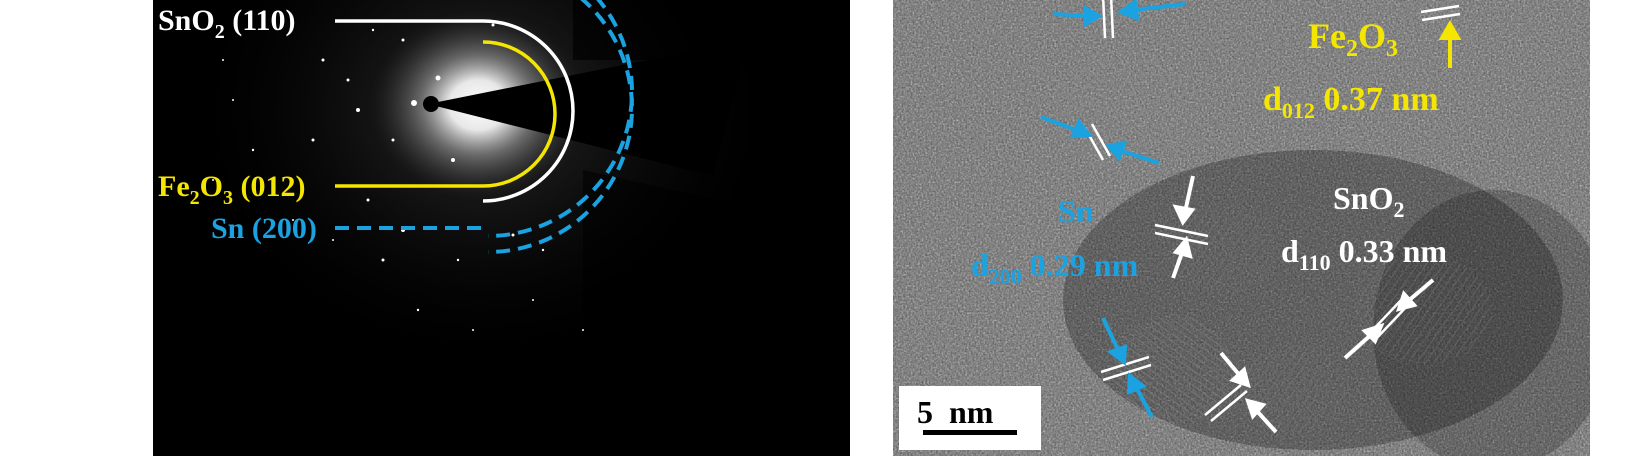 Image resolution: width=1650 pixels, height=464 pixels. Describe the element at coordinates (1055, 268) in the screenshot. I see `sn-d200-label: d200 0.29 nm` at that location.